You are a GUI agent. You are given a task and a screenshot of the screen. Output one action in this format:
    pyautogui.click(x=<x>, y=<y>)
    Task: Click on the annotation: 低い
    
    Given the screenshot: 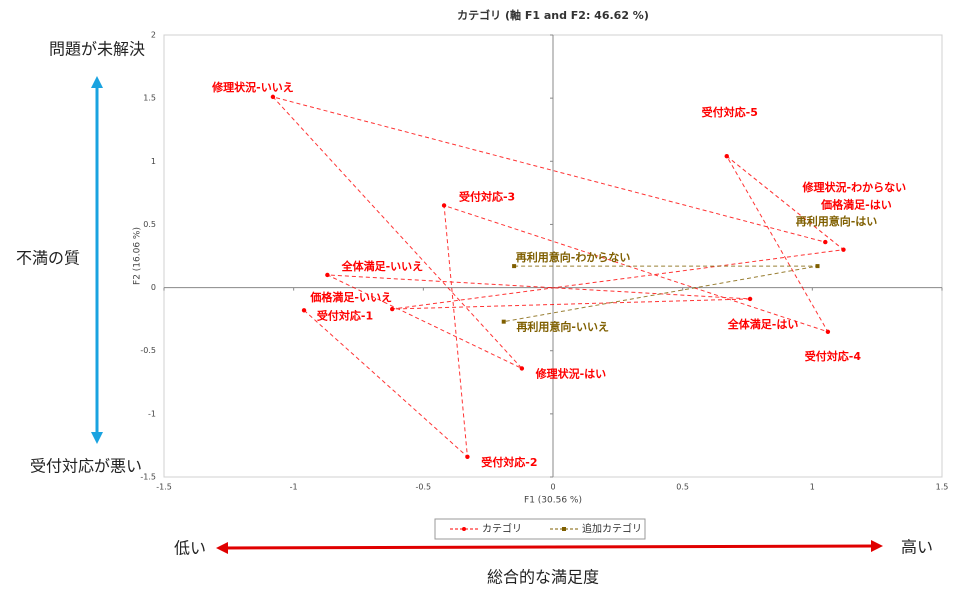 What is the action you would take?
    pyautogui.click(x=190, y=548)
    